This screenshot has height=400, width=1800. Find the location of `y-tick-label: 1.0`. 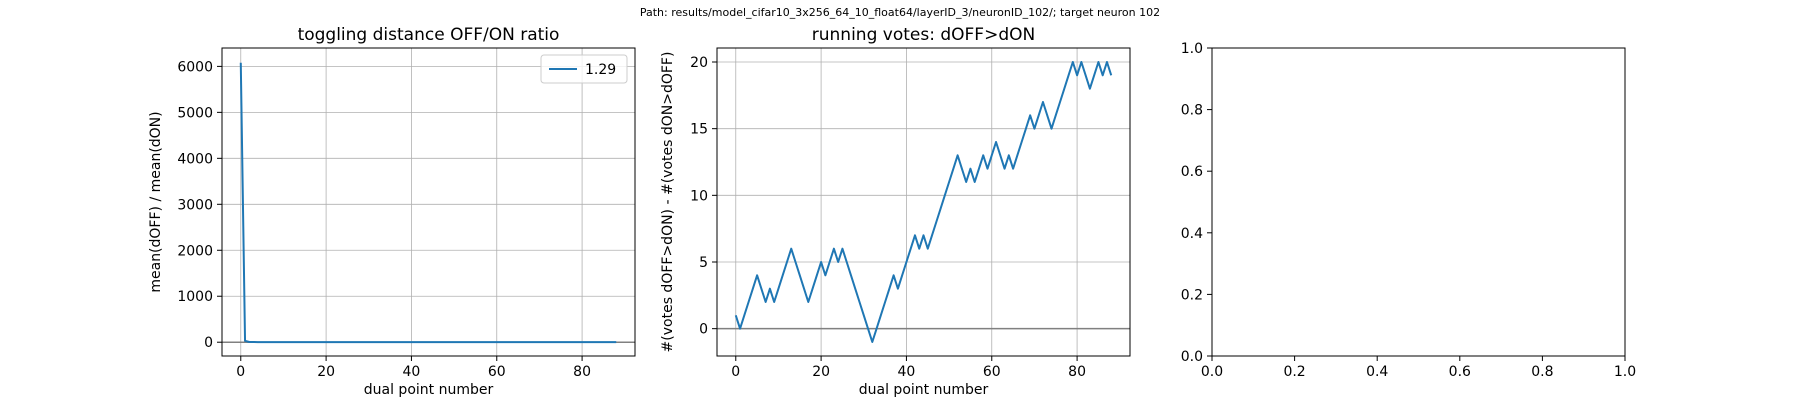

y-tick-label: 1.0 is located at coordinates (1192, 49).